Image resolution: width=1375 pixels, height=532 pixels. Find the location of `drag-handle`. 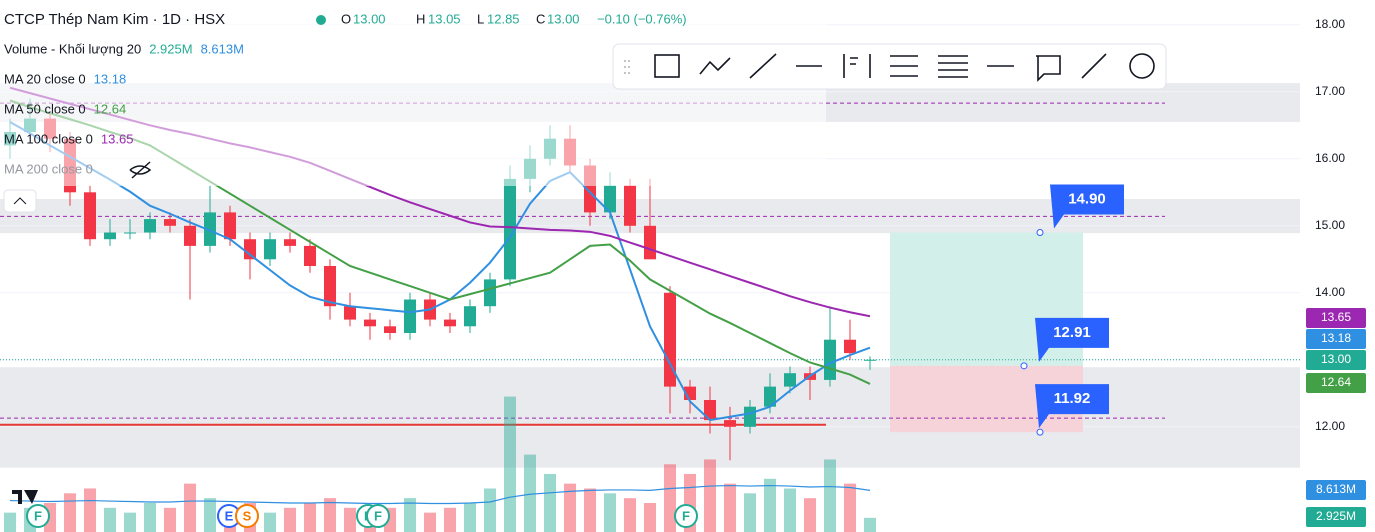

drag-handle is located at coordinates (627, 67).